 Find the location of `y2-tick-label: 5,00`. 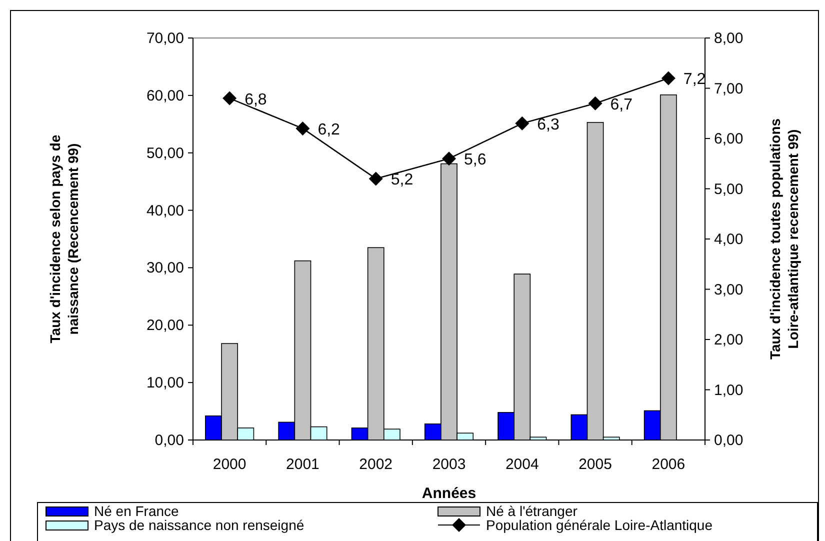

y2-tick-label: 5,00 is located at coordinates (729, 189).